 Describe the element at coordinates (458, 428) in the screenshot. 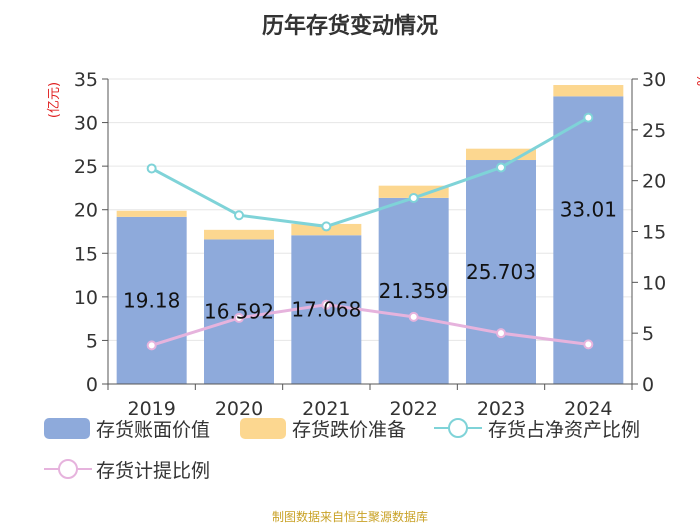

I see `legend-marker-net-asset-ratio` at that location.